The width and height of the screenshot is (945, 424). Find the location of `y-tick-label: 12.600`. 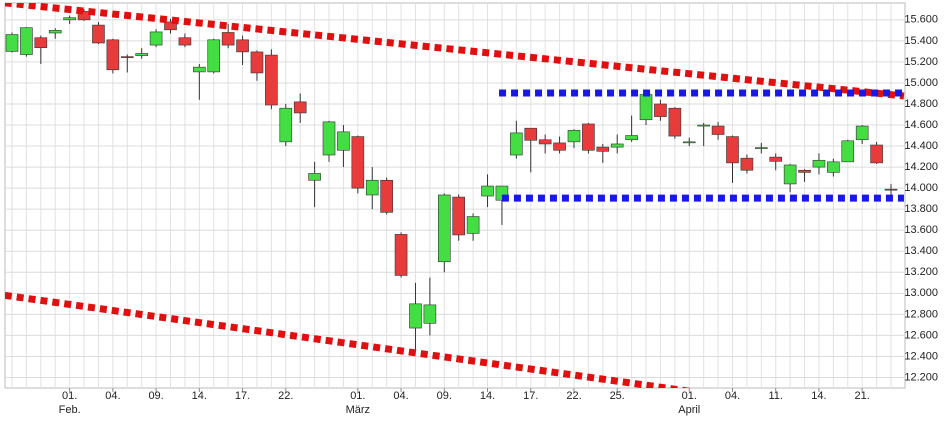

y-tick-label: 12.600 is located at coordinates (921, 335).